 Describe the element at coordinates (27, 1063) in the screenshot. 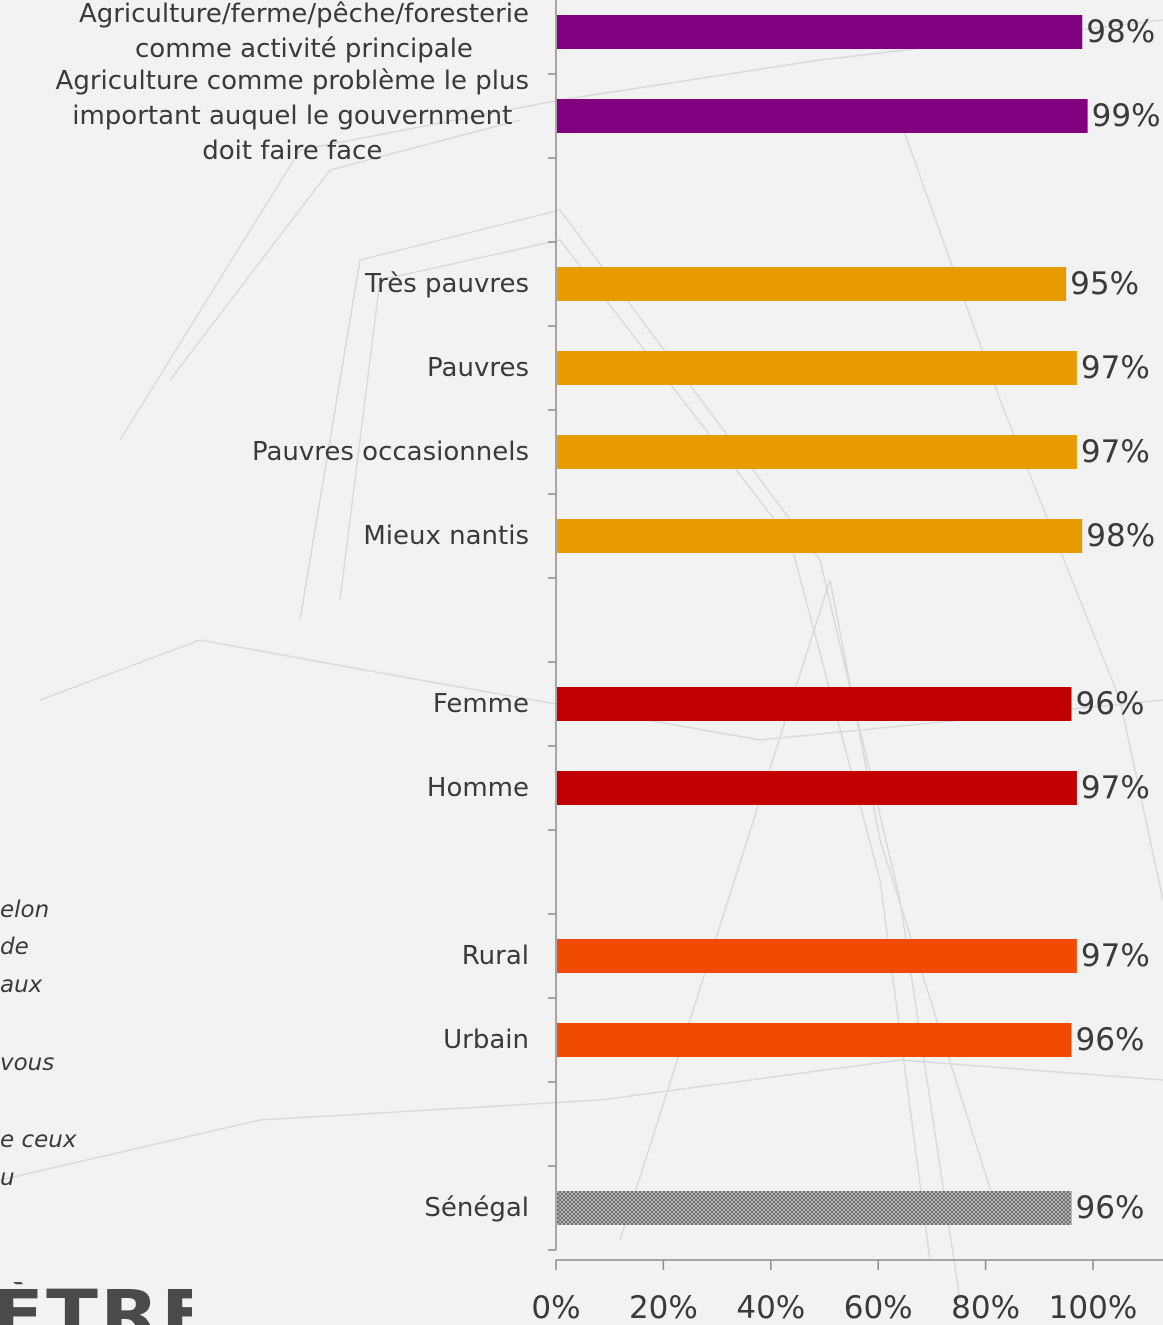

I see `side-text-fragment: vous` at that location.